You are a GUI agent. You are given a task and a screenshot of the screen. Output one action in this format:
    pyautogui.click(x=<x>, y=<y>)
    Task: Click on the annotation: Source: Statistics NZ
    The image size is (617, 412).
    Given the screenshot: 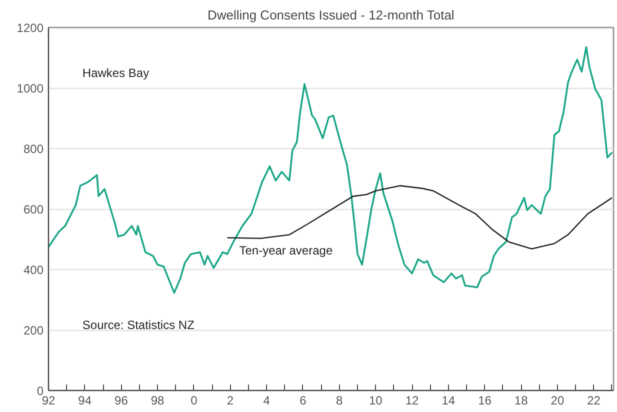 What is the action you would take?
    pyautogui.click(x=138, y=325)
    